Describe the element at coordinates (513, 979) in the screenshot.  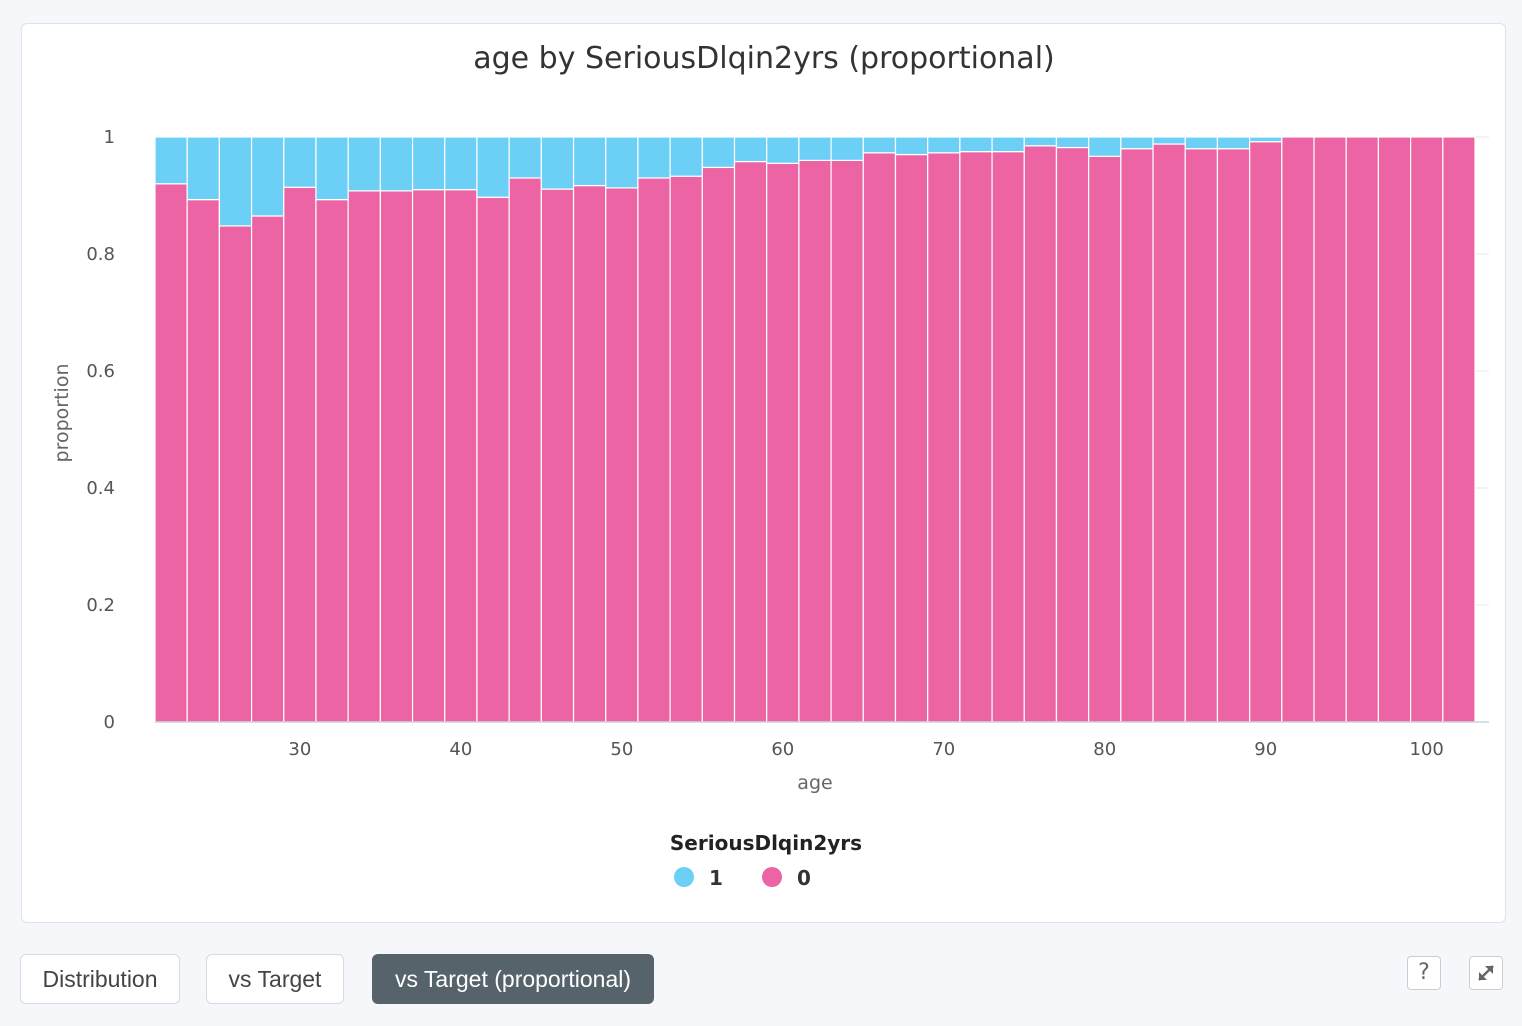
I see `vs-target-proportional-button: vs Target (proportional)` at that location.